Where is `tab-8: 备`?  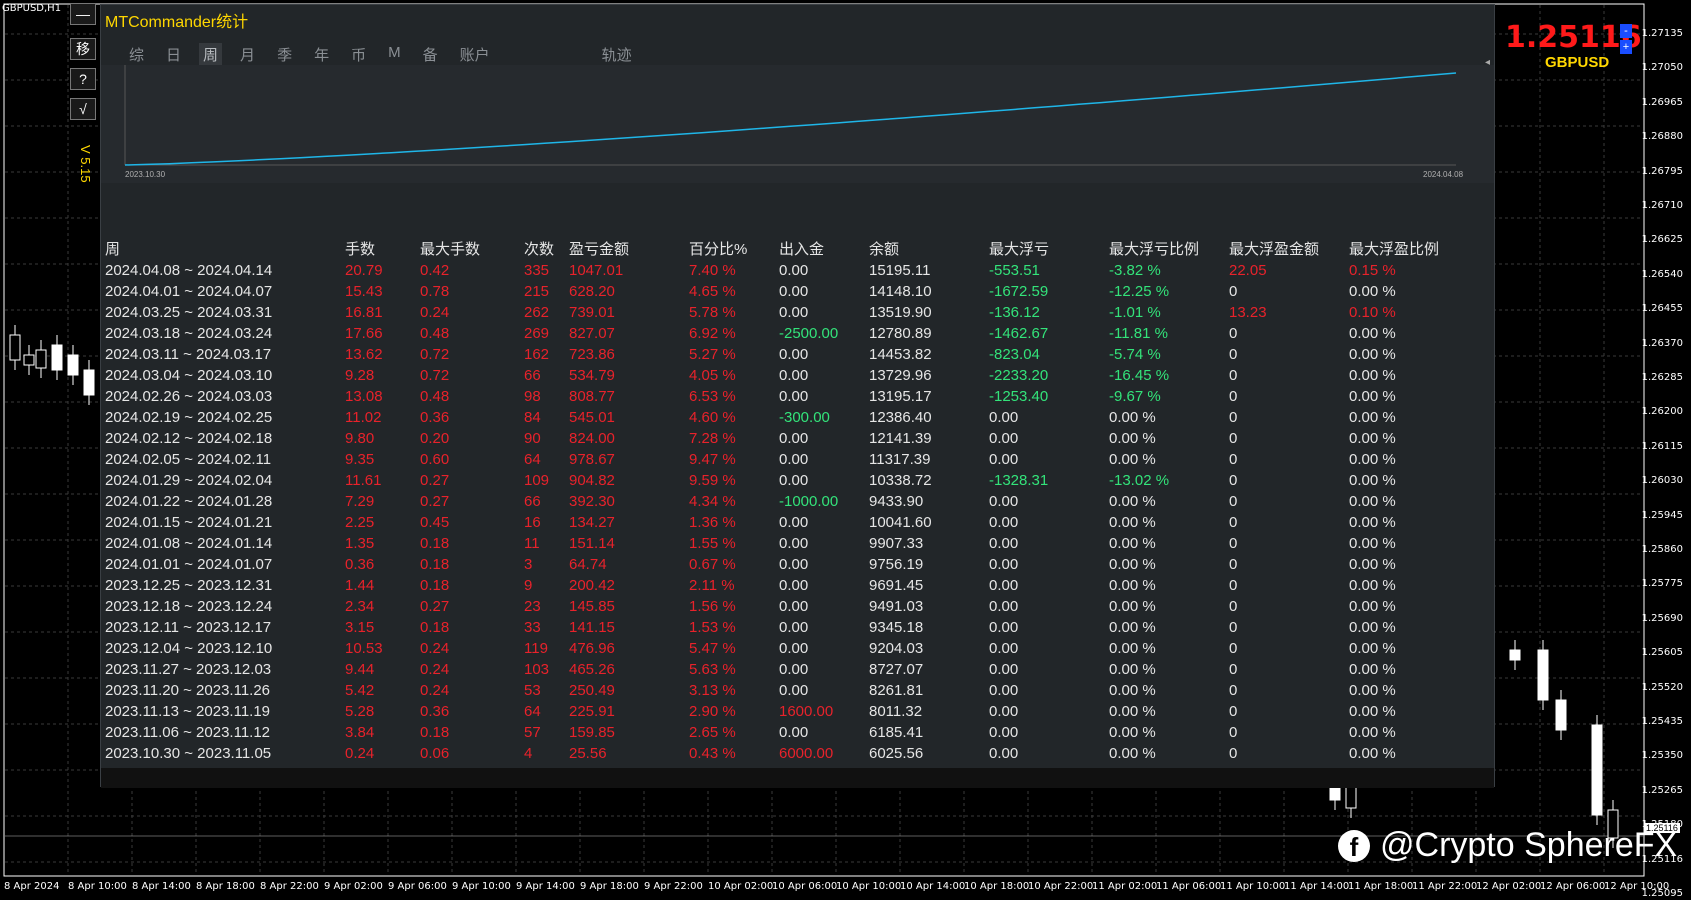
tab-8: 备 is located at coordinates (430, 55).